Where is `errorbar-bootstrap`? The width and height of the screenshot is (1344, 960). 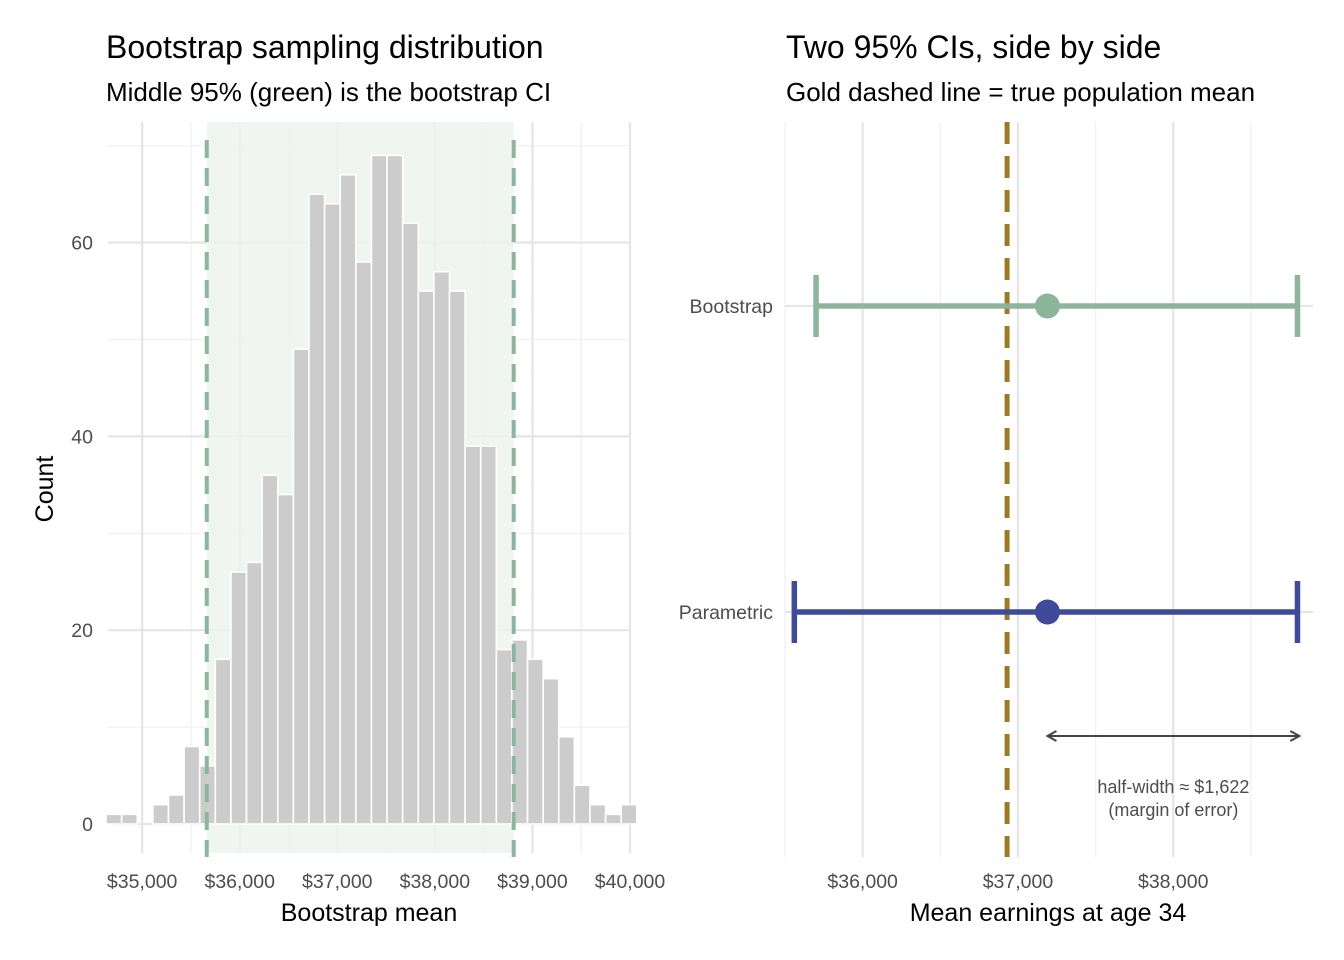 errorbar-bootstrap is located at coordinates (1057, 306).